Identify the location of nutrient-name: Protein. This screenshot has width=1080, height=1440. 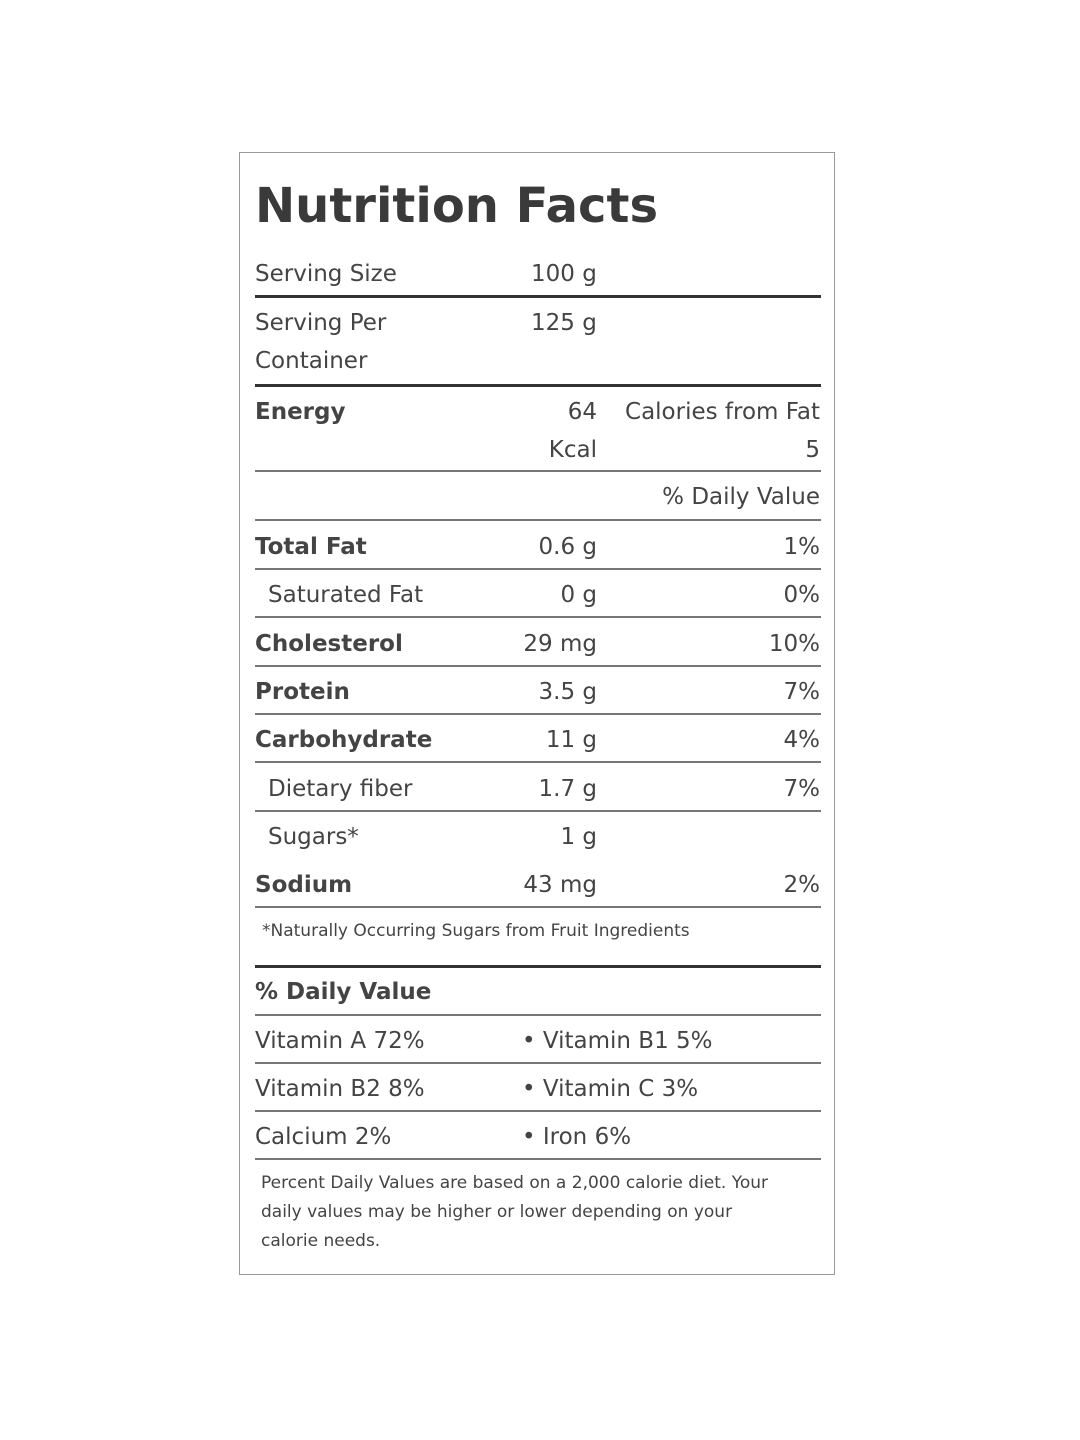
(302, 691).